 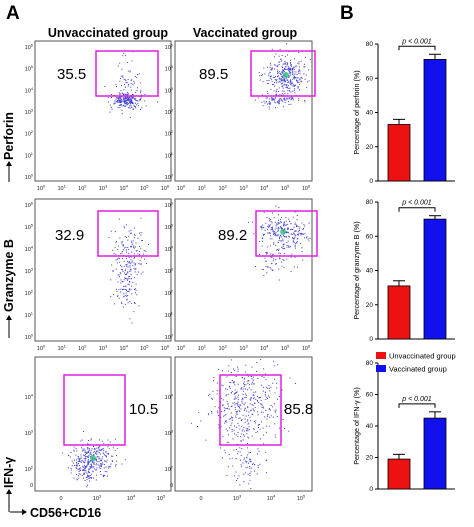 What do you see at coordinates (243, 111) in the screenshot?
I see `flow-plot-perforin-vaccinated` at bounding box center [243, 111].